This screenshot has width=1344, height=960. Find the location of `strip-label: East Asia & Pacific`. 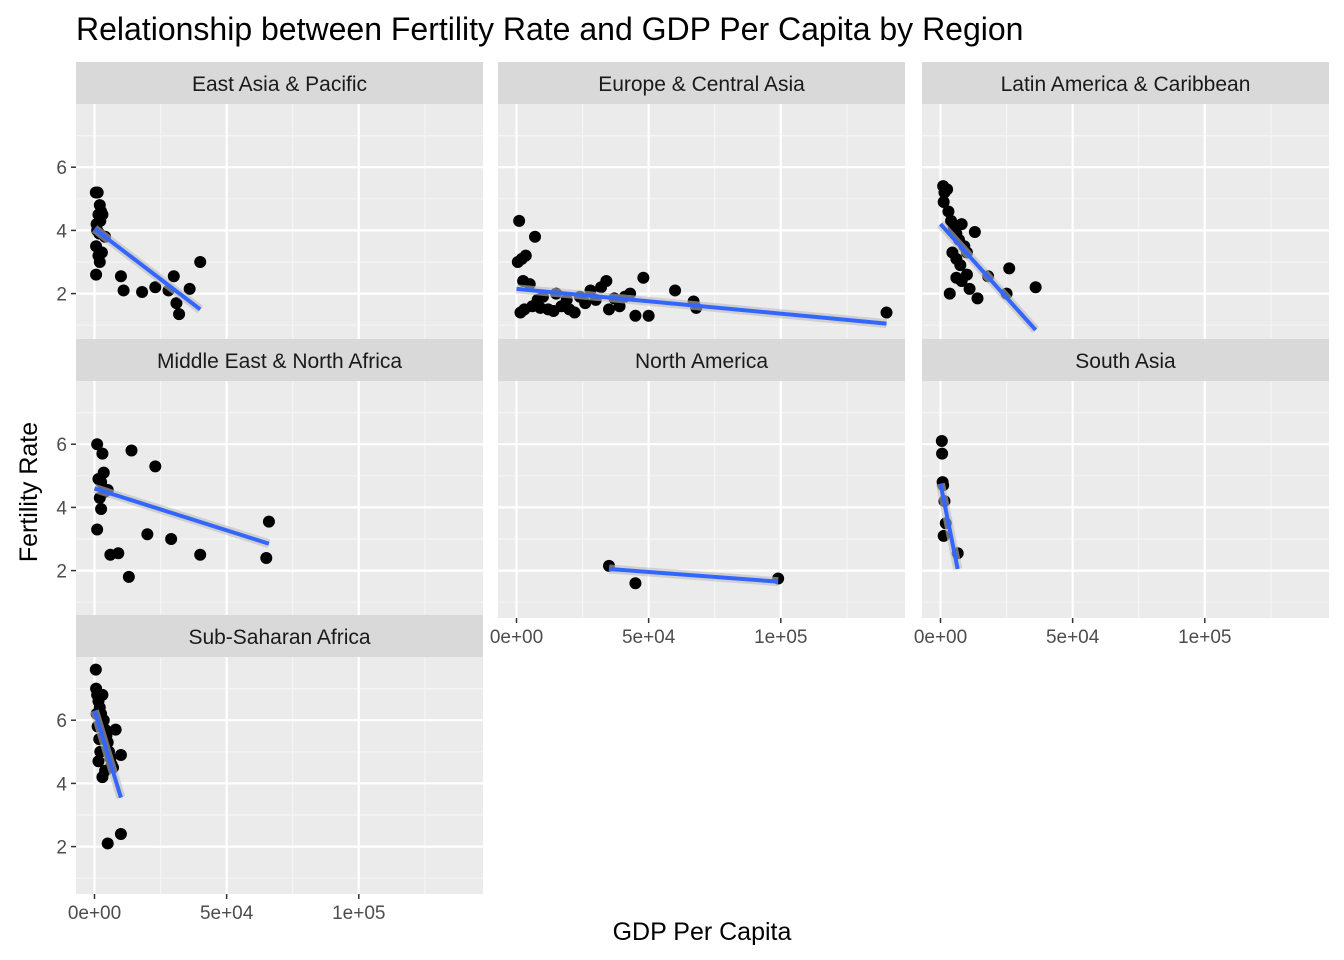

strip-label: East Asia & Pacific is located at coordinates (279, 84).